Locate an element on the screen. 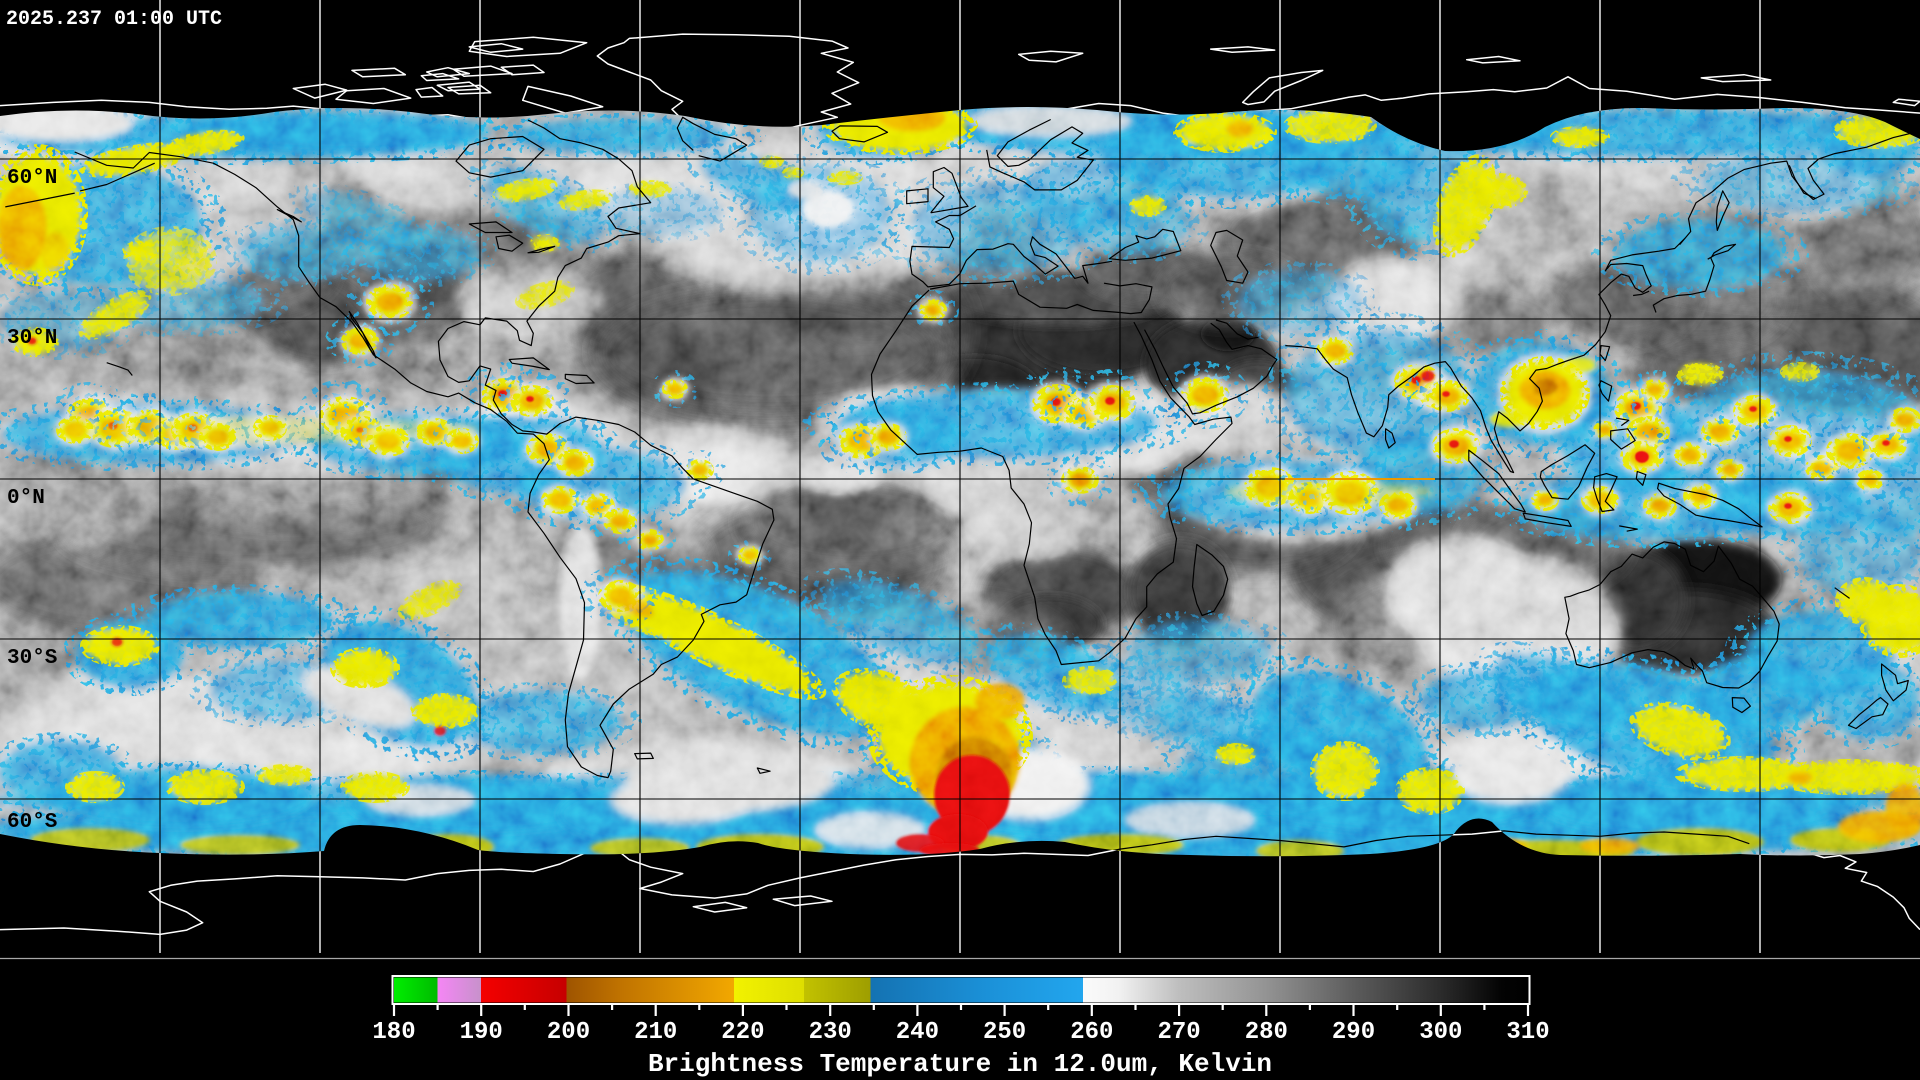 Image resolution: width=1920 pixels, height=1080 pixels. svg-text: 180 is located at coordinates (393, 1032).